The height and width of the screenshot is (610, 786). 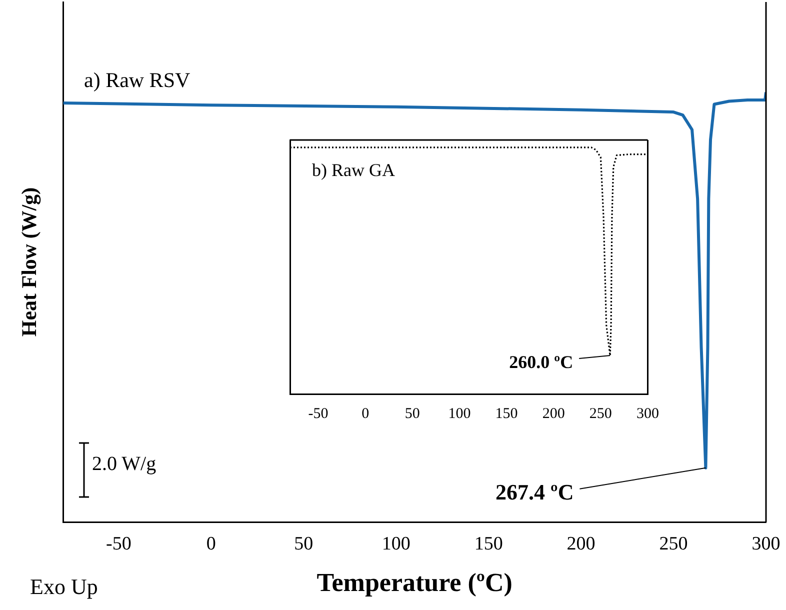 What do you see at coordinates (353, 170) in the screenshot?
I see `annotation: b) Raw GA` at bounding box center [353, 170].